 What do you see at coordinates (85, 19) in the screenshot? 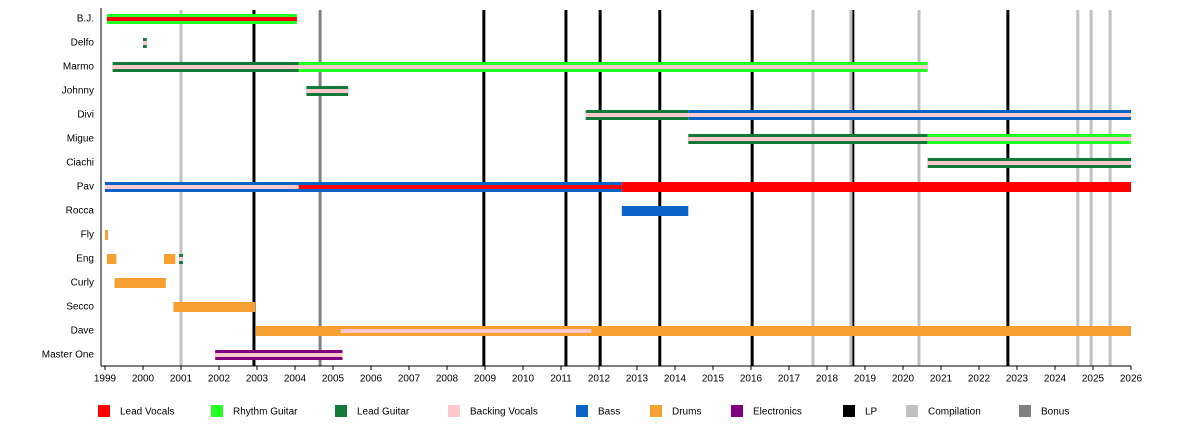
I see `member-label: B.J.` at bounding box center [85, 19].